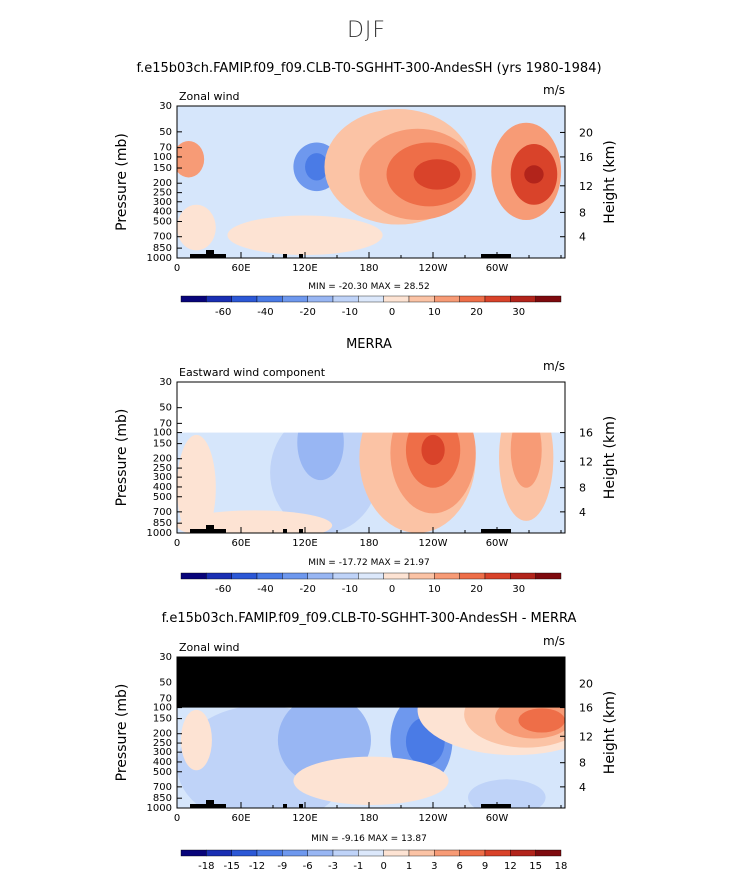 The image size is (733, 872). Describe the element at coordinates (308, 866) in the screenshot. I see `colorbar-label: -6` at that location.